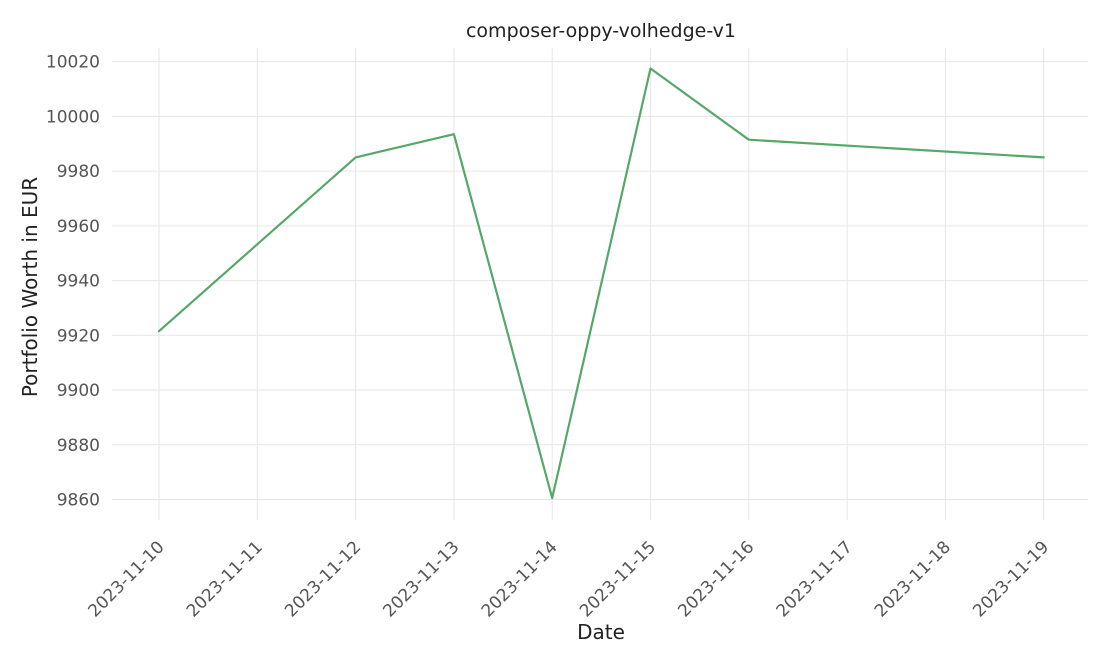  Describe the element at coordinates (78, 227) in the screenshot. I see `y-tick-label: 9960` at that location.